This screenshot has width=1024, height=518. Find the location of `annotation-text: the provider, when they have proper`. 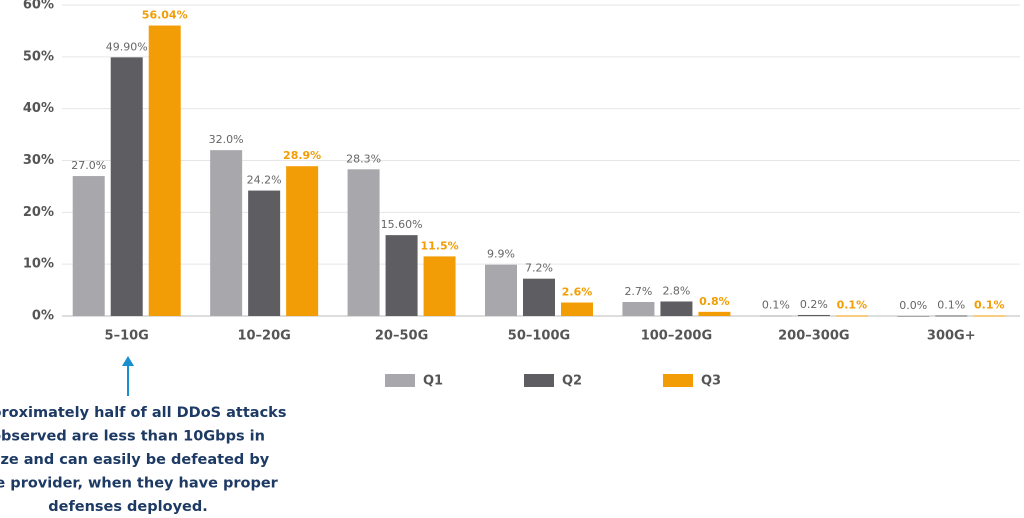

annotation-text: the provider, when they have proper is located at coordinates (139, 484).